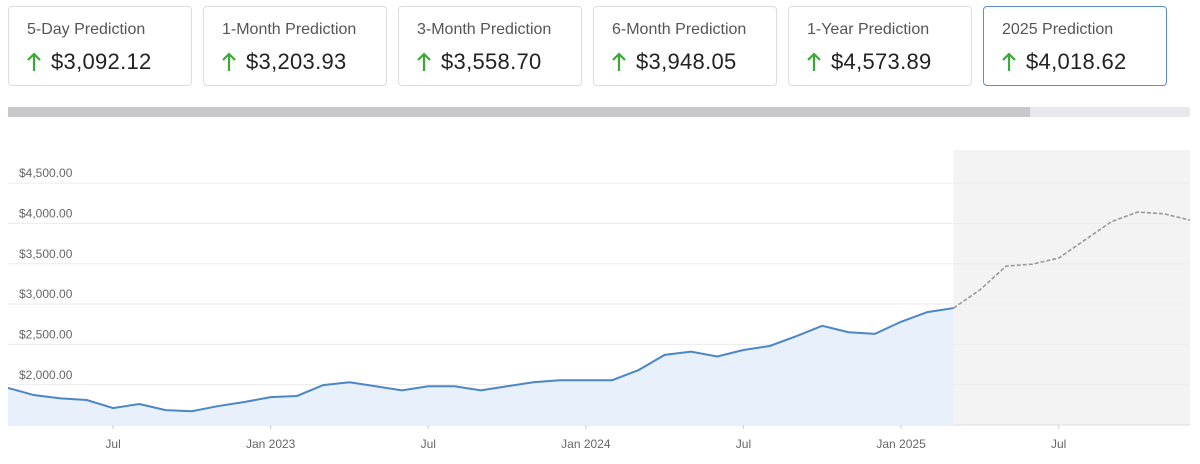 The image size is (1200, 464). I want to click on card-value: $3,558.70, so click(491, 61).